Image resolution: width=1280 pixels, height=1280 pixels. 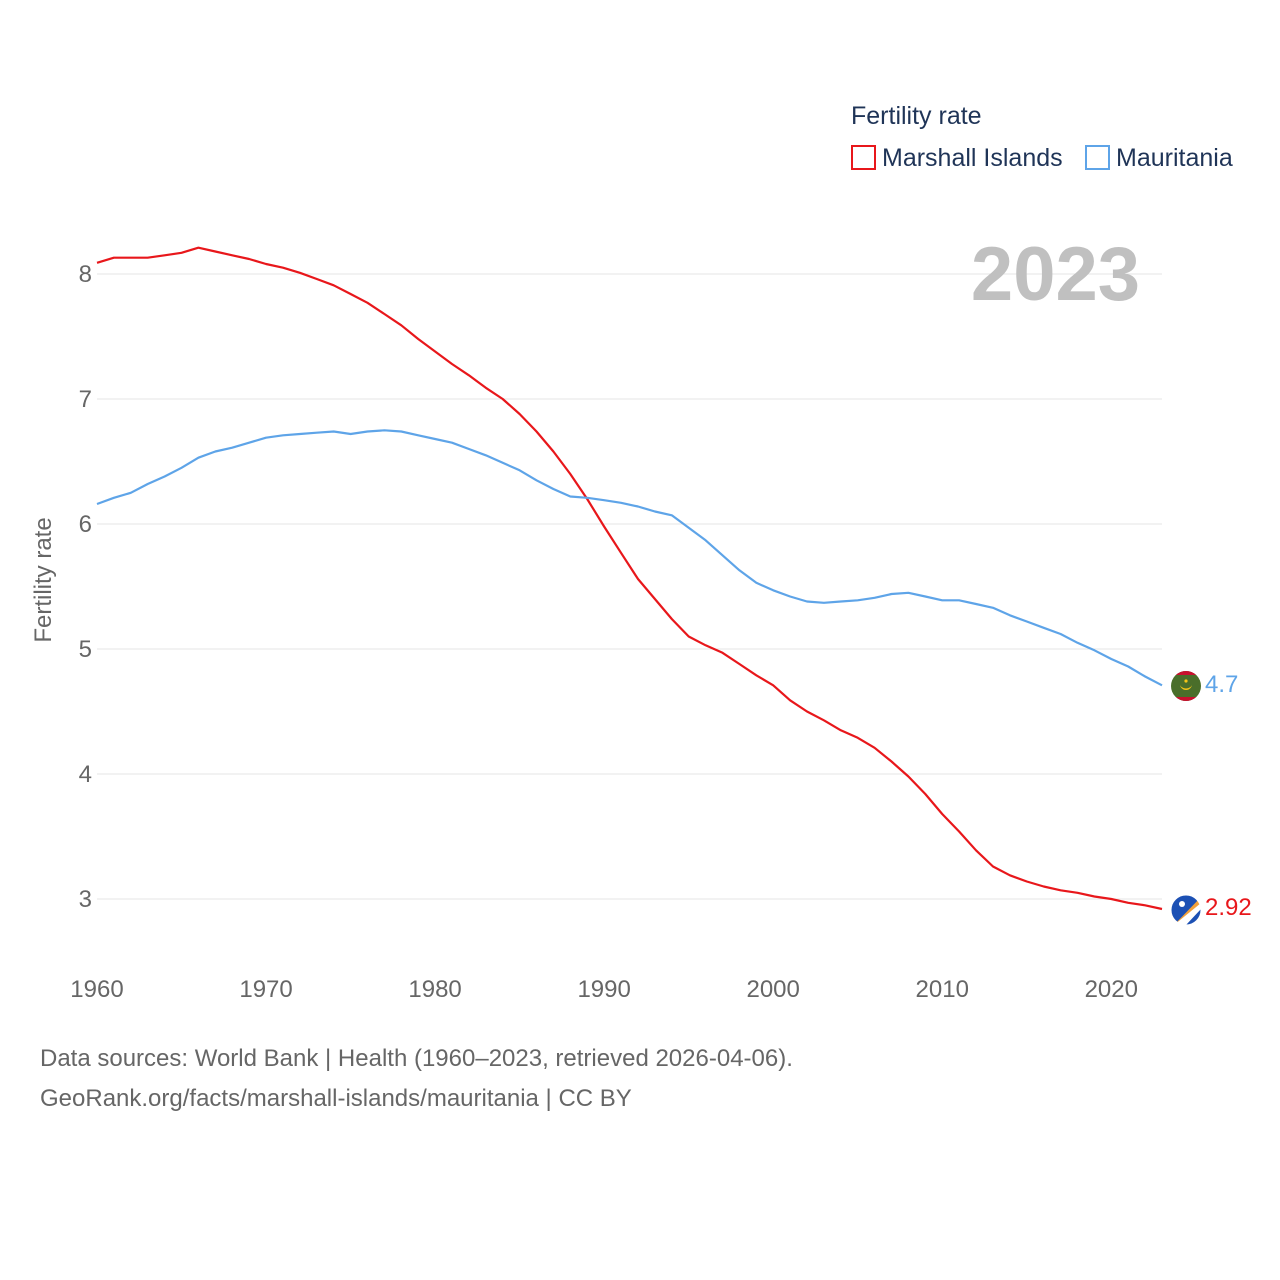 I want to click on y-tick-label: 8, so click(x=85, y=274).